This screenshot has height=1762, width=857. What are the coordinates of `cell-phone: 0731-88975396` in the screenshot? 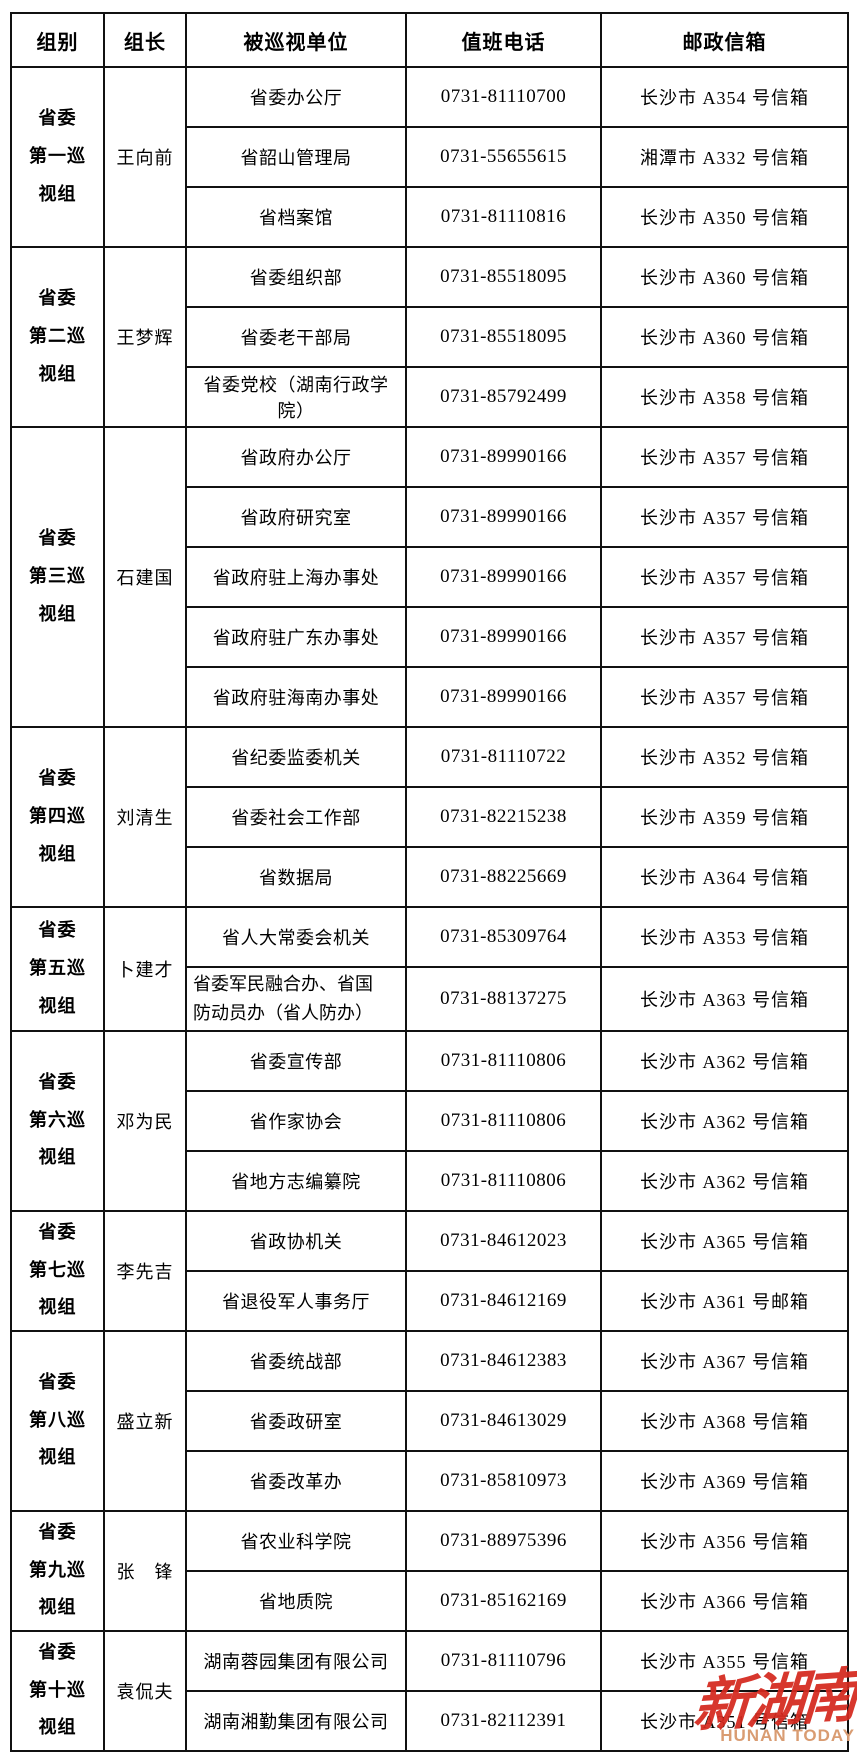 It's located at (503, 1540).